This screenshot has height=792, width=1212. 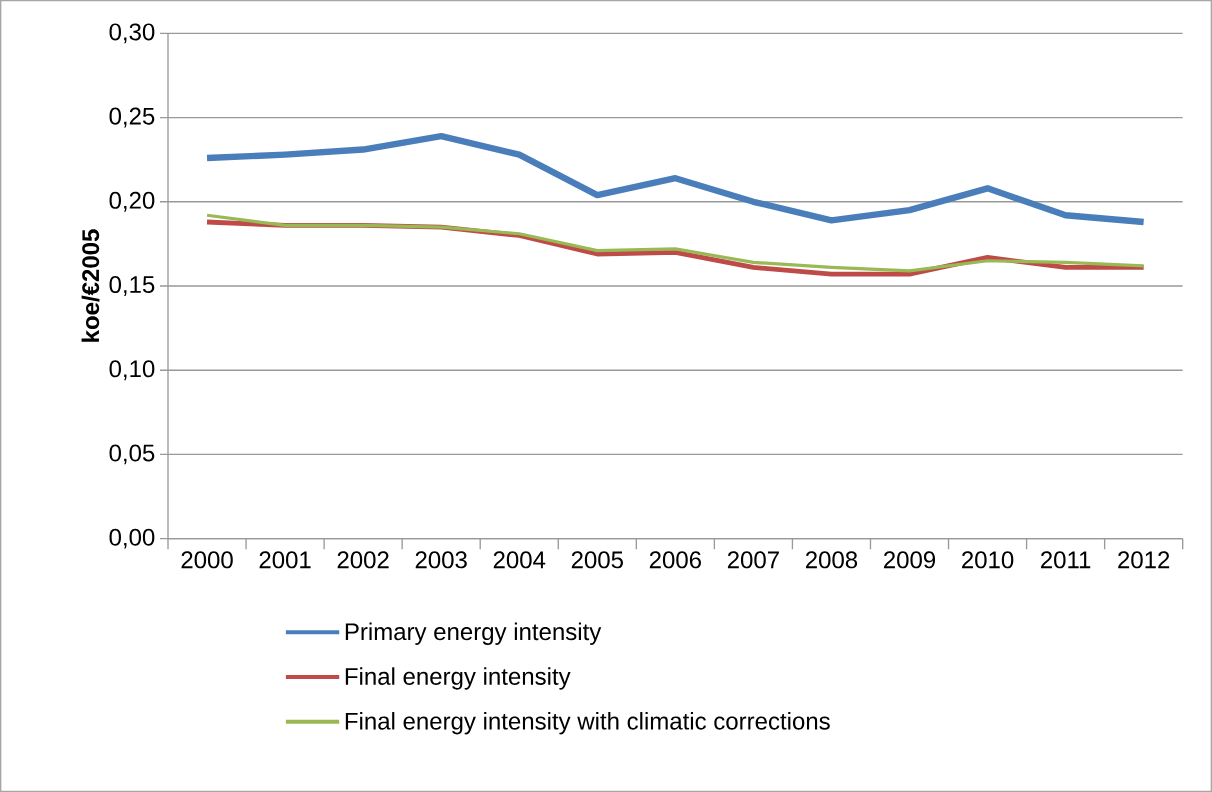 What do you see at coordinates (132, 286) in the screenshot?
I see `y-tick-label: 0,15` at bounding box center [132, 286].